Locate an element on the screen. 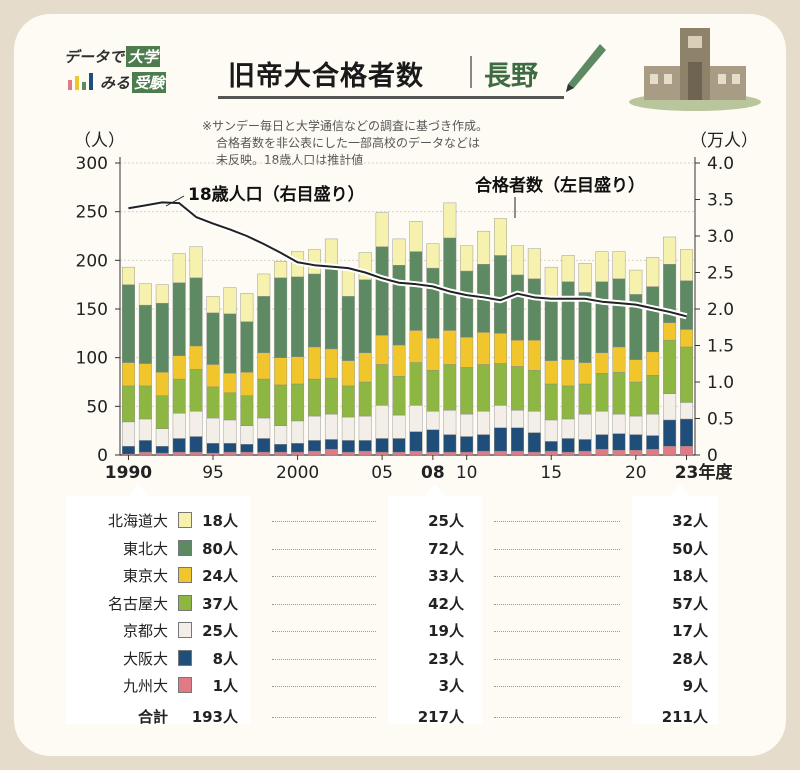  university-building-icon is located at coordinates (695, 69).